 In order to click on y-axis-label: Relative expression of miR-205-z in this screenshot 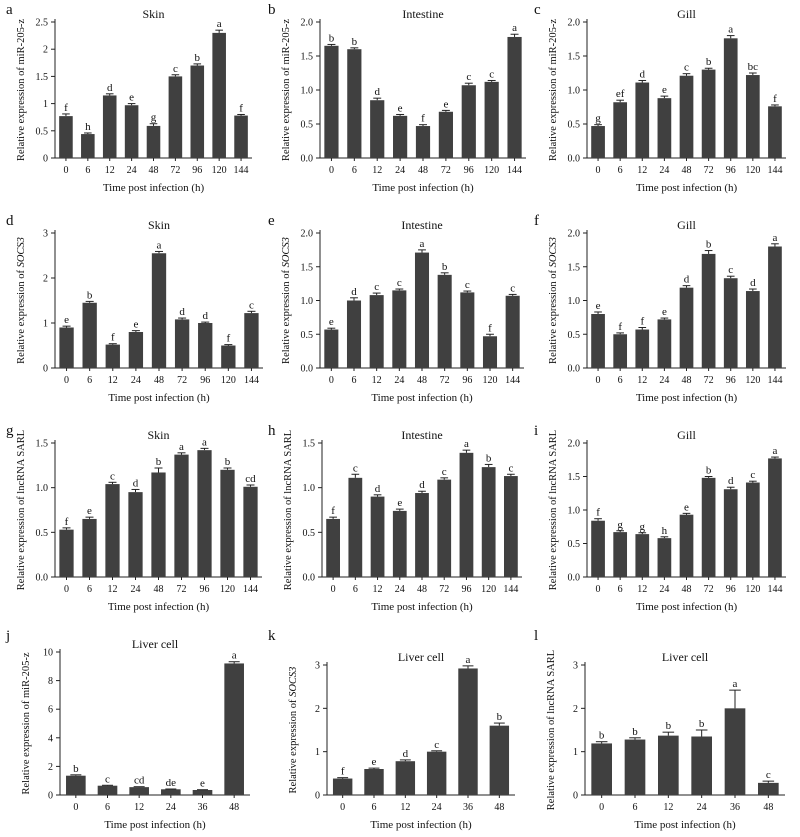, I will do `click(21, 90)`.